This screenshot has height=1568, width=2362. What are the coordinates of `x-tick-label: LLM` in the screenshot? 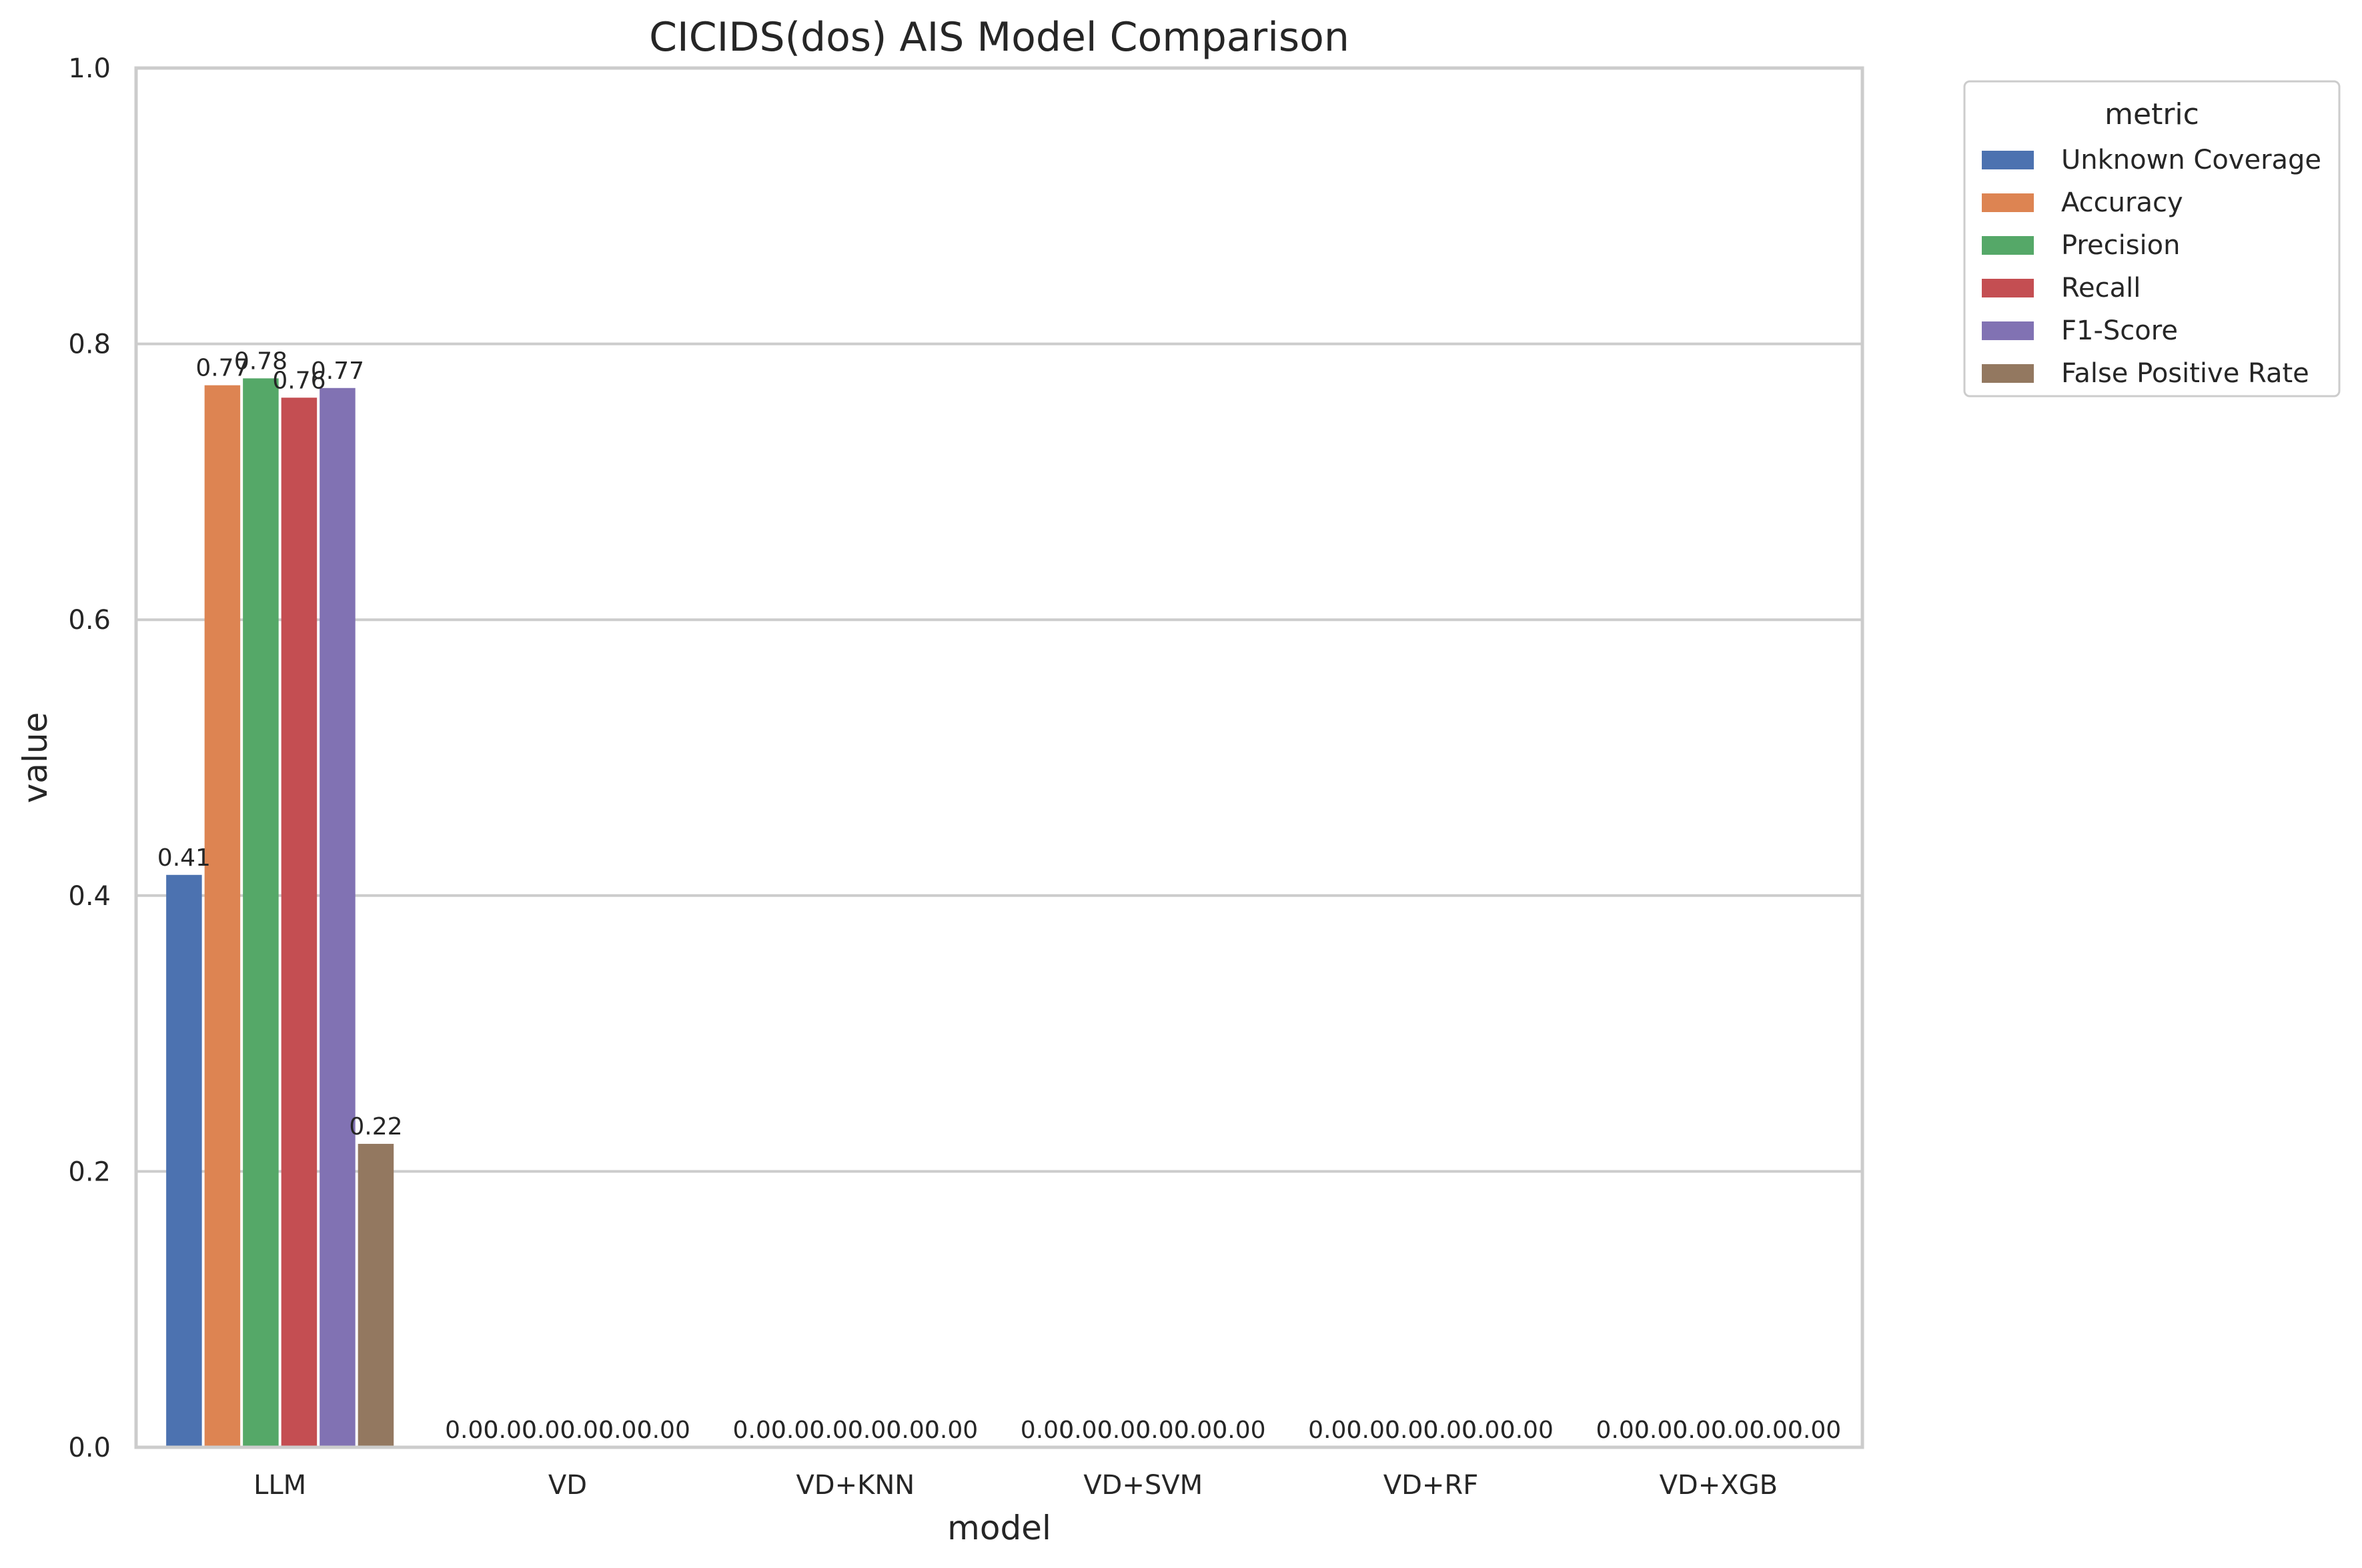 It's located at (279, 1485).